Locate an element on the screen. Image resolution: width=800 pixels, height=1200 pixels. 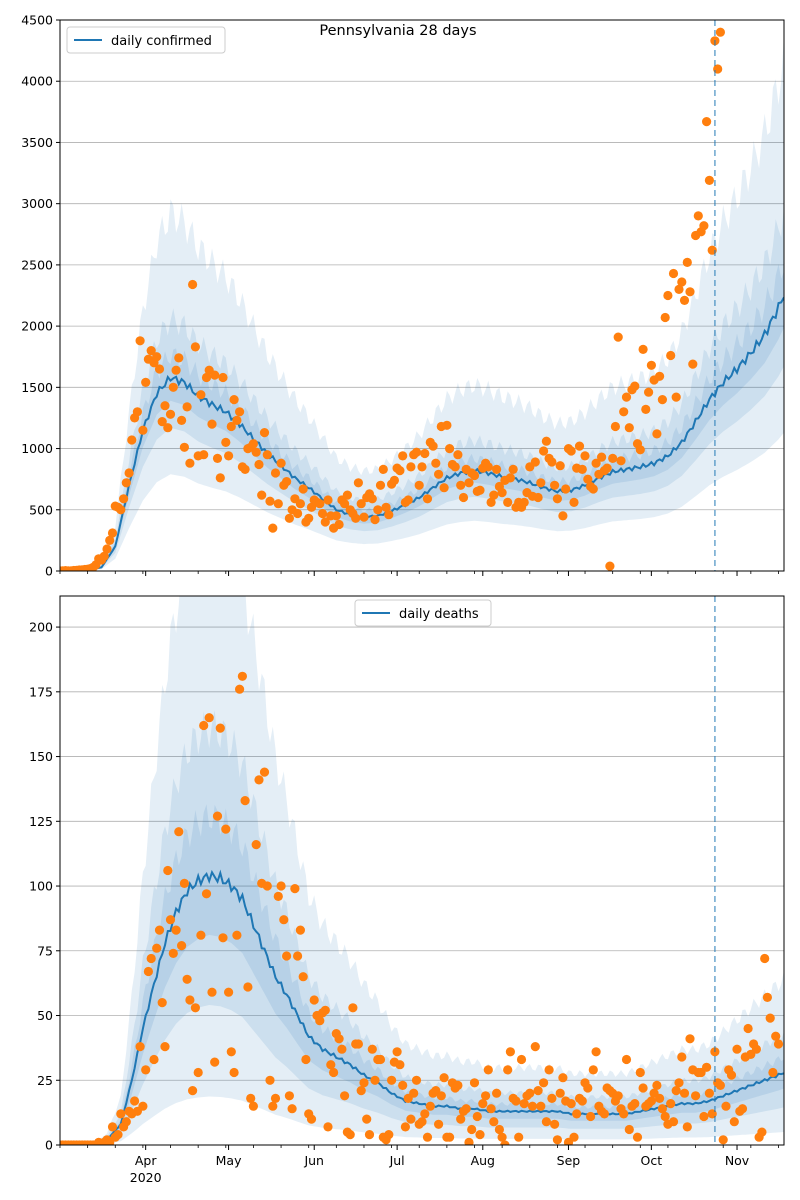
deaths-x-tick-label: Sep is located at coordinates (569, 1160).